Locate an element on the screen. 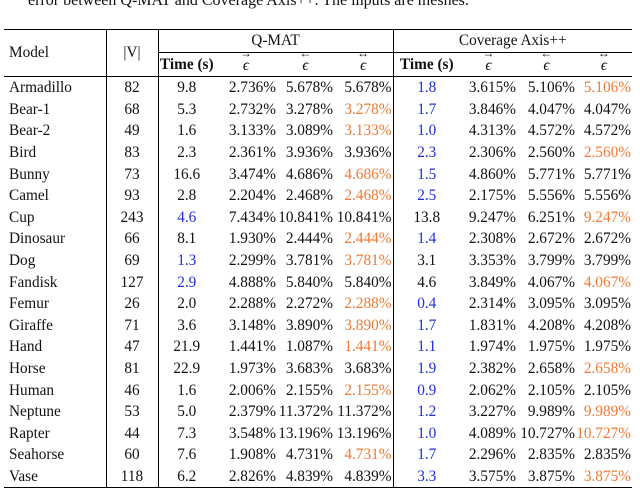  cell-vertex-count: 68 is located at coordinates (132, 109).